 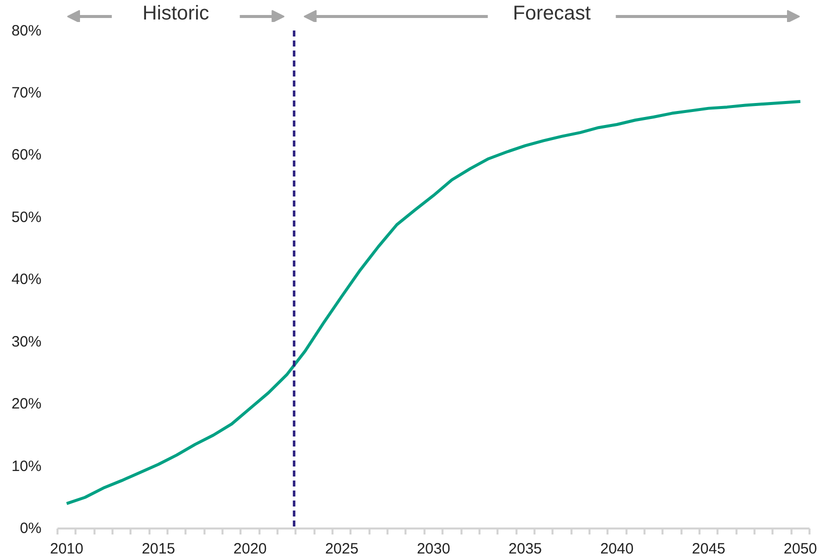 What do you see at coordinates (341, 549) in the screenshot?
I see `x-tick-label: 2025` at bounding box center [341, 549].